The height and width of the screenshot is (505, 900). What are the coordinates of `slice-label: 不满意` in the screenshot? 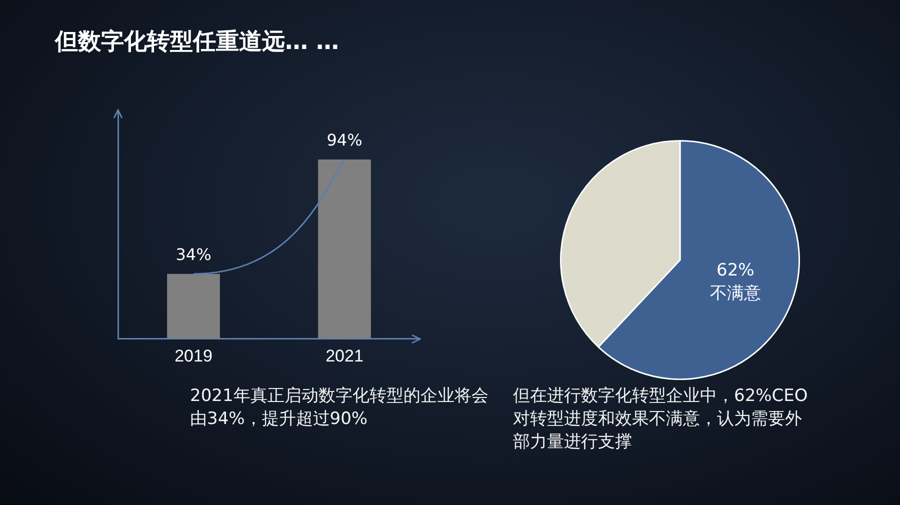 It's located at (735, 293).